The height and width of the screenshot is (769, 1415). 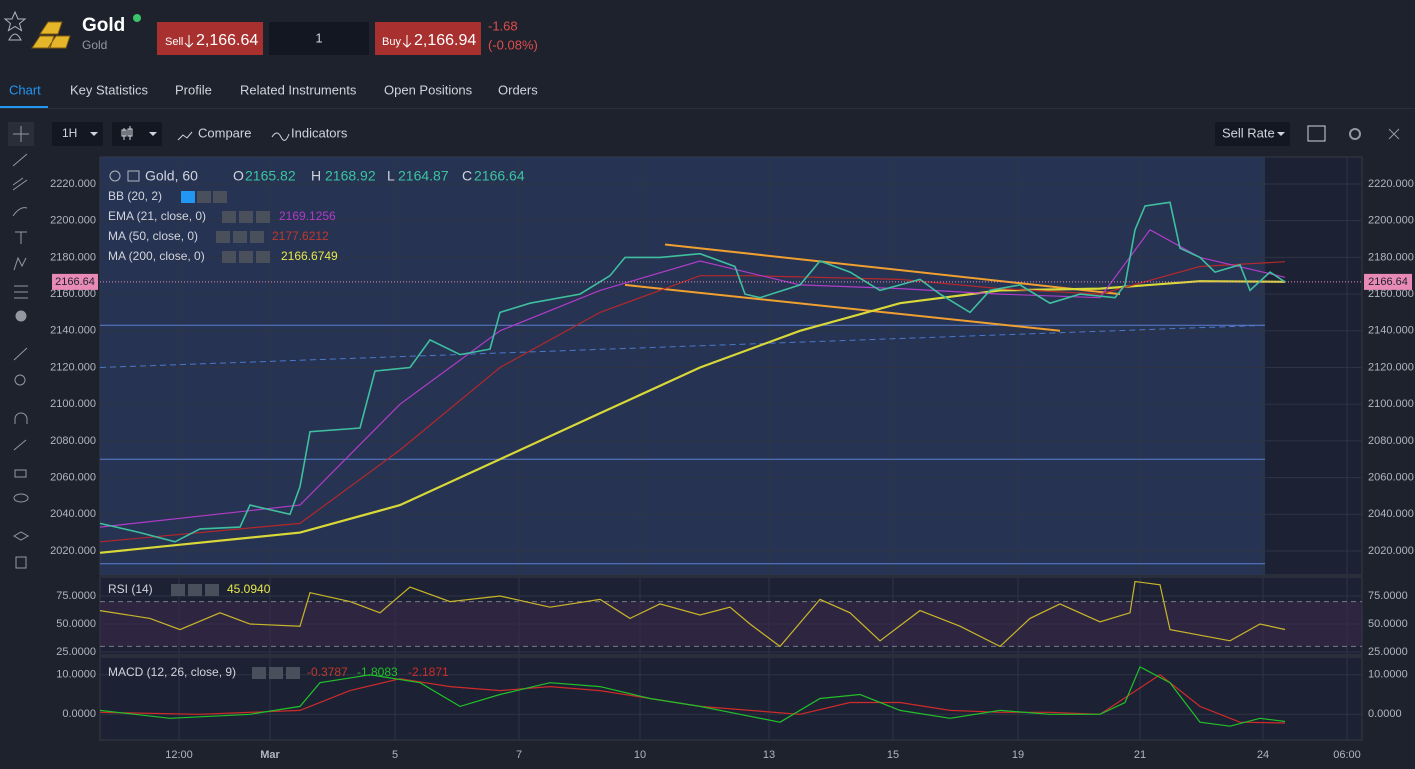 What do you see at coordinates (15, 37) in the screenshot?
I see `alert-icon` at bounding box center [15, 37].